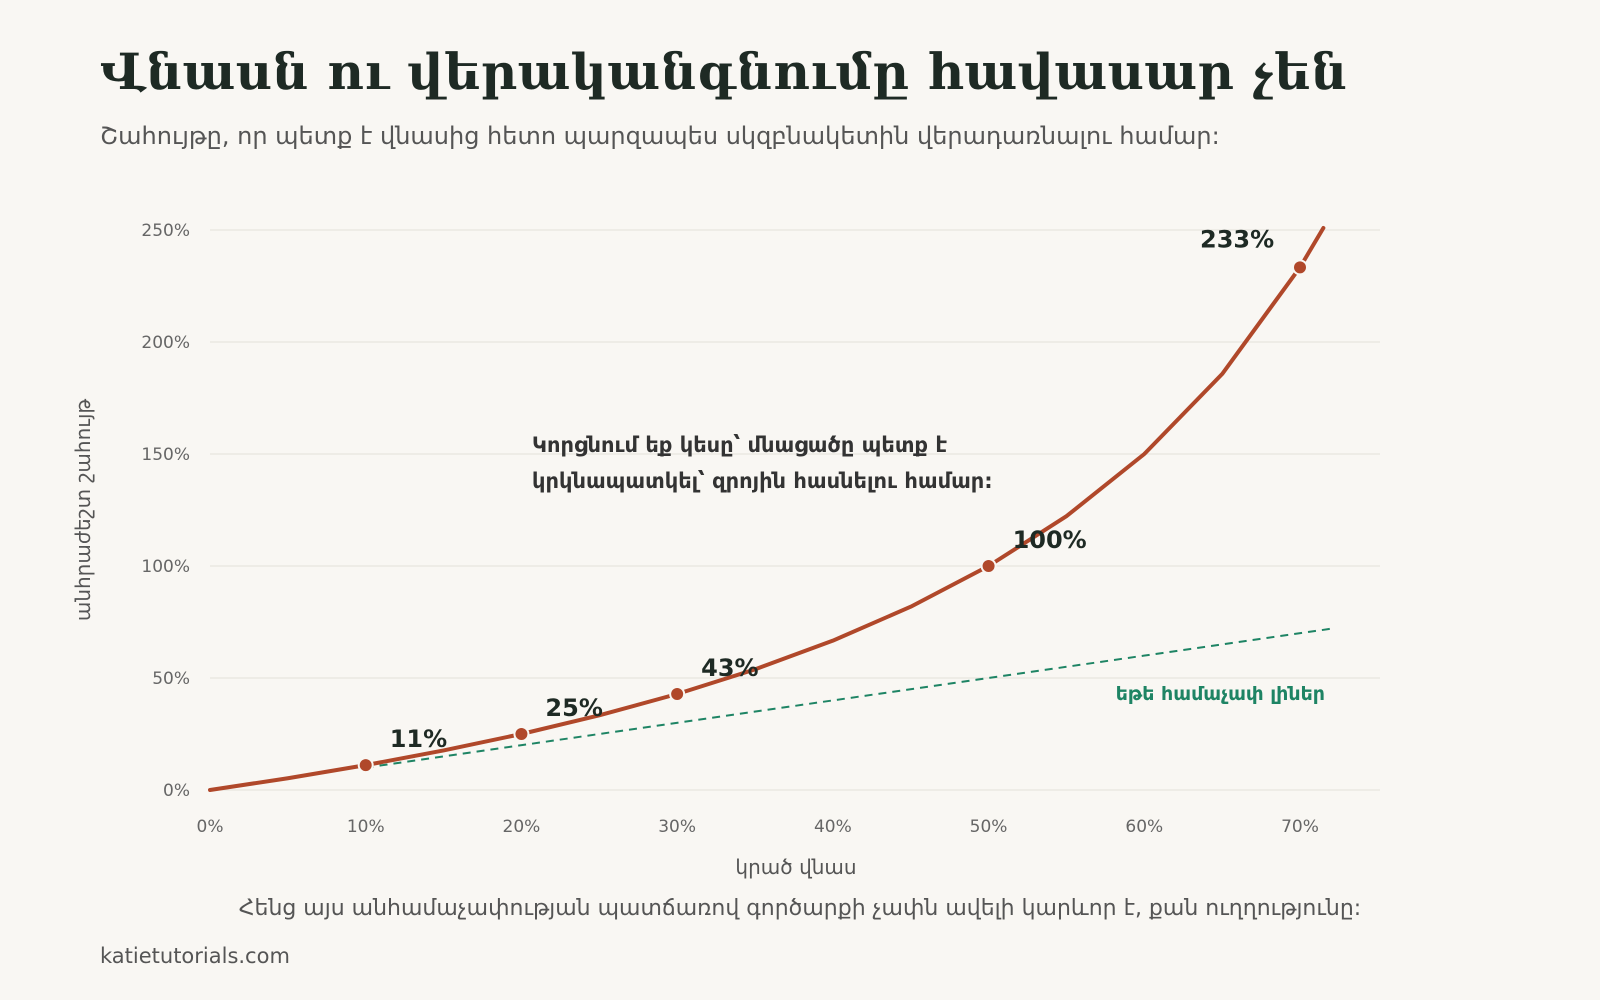 The width and height of the screenshot is (1600, 1000). Describe the element at coordinates (210, 827) in the screenshot. I see `x-tick-label: 0%` at that location.